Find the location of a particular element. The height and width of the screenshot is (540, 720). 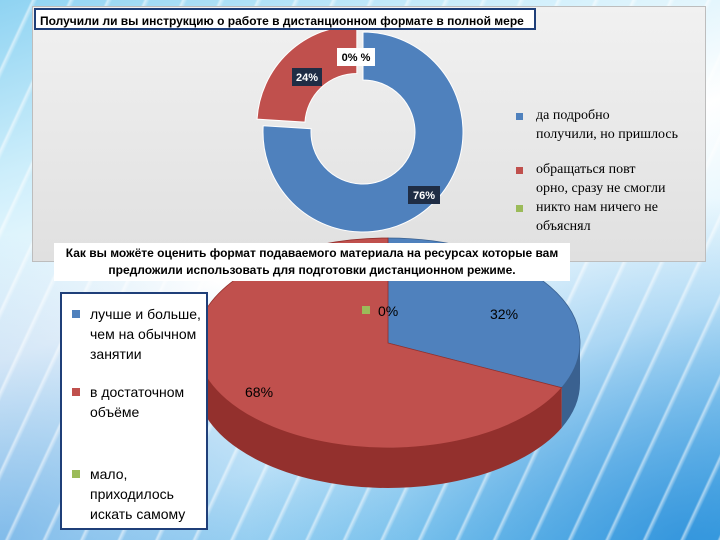

svg-text: 0% % is located at coordinates (356, 58).